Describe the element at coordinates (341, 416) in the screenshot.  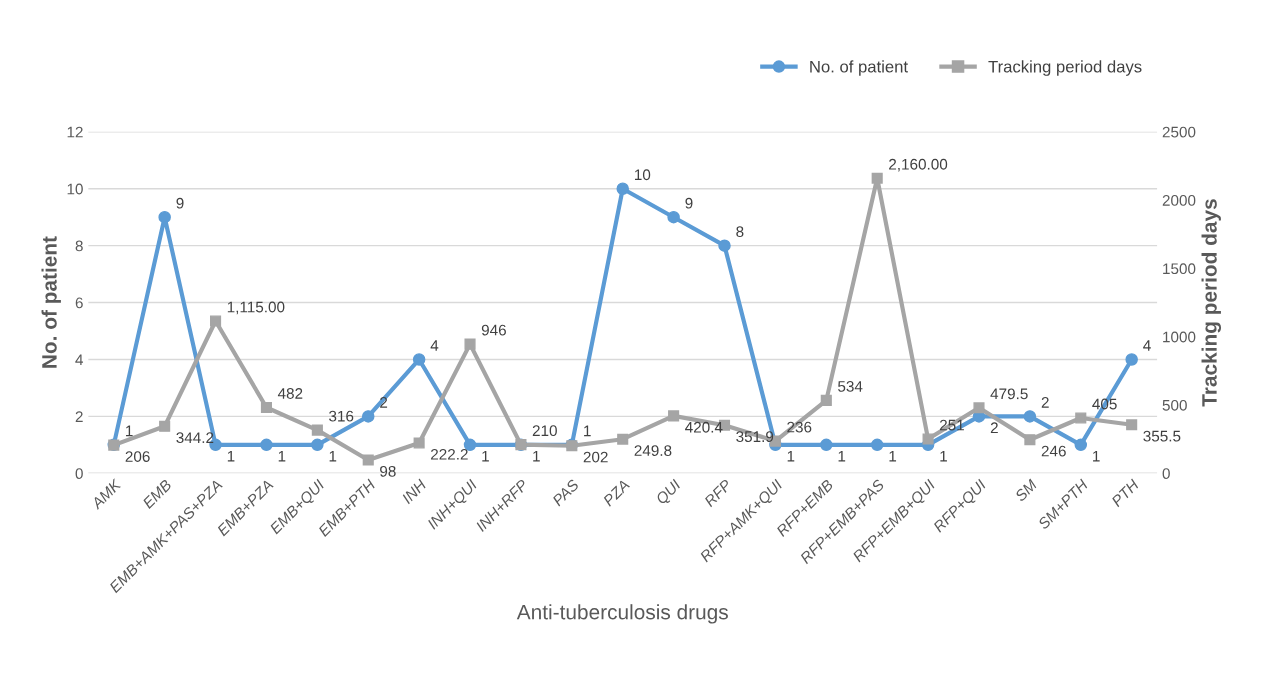
I see `data-label: 316` at that location.